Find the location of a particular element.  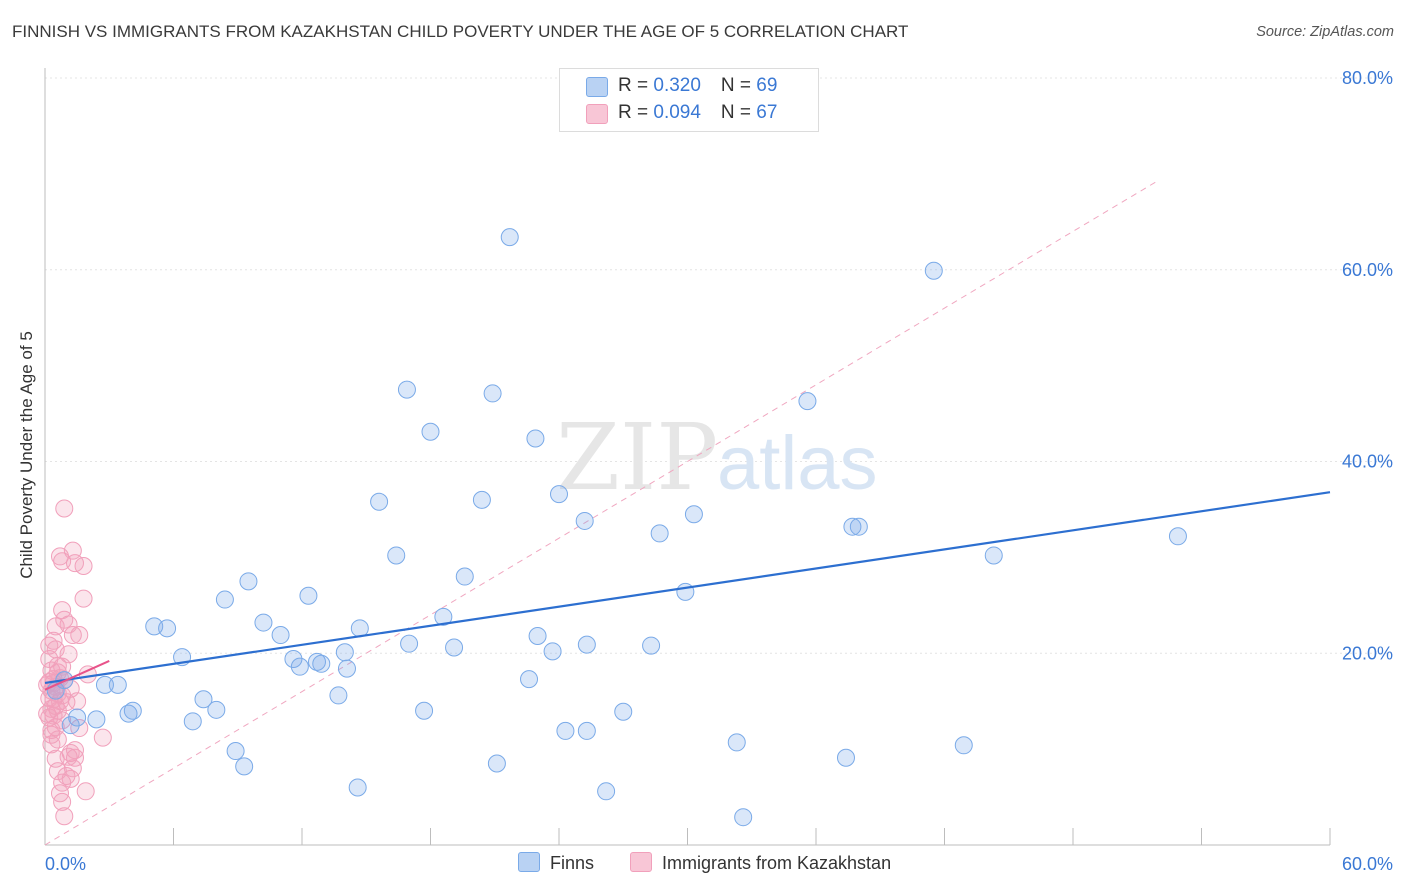

finns-legend-label: Finns is located at coordinates (572, 863).